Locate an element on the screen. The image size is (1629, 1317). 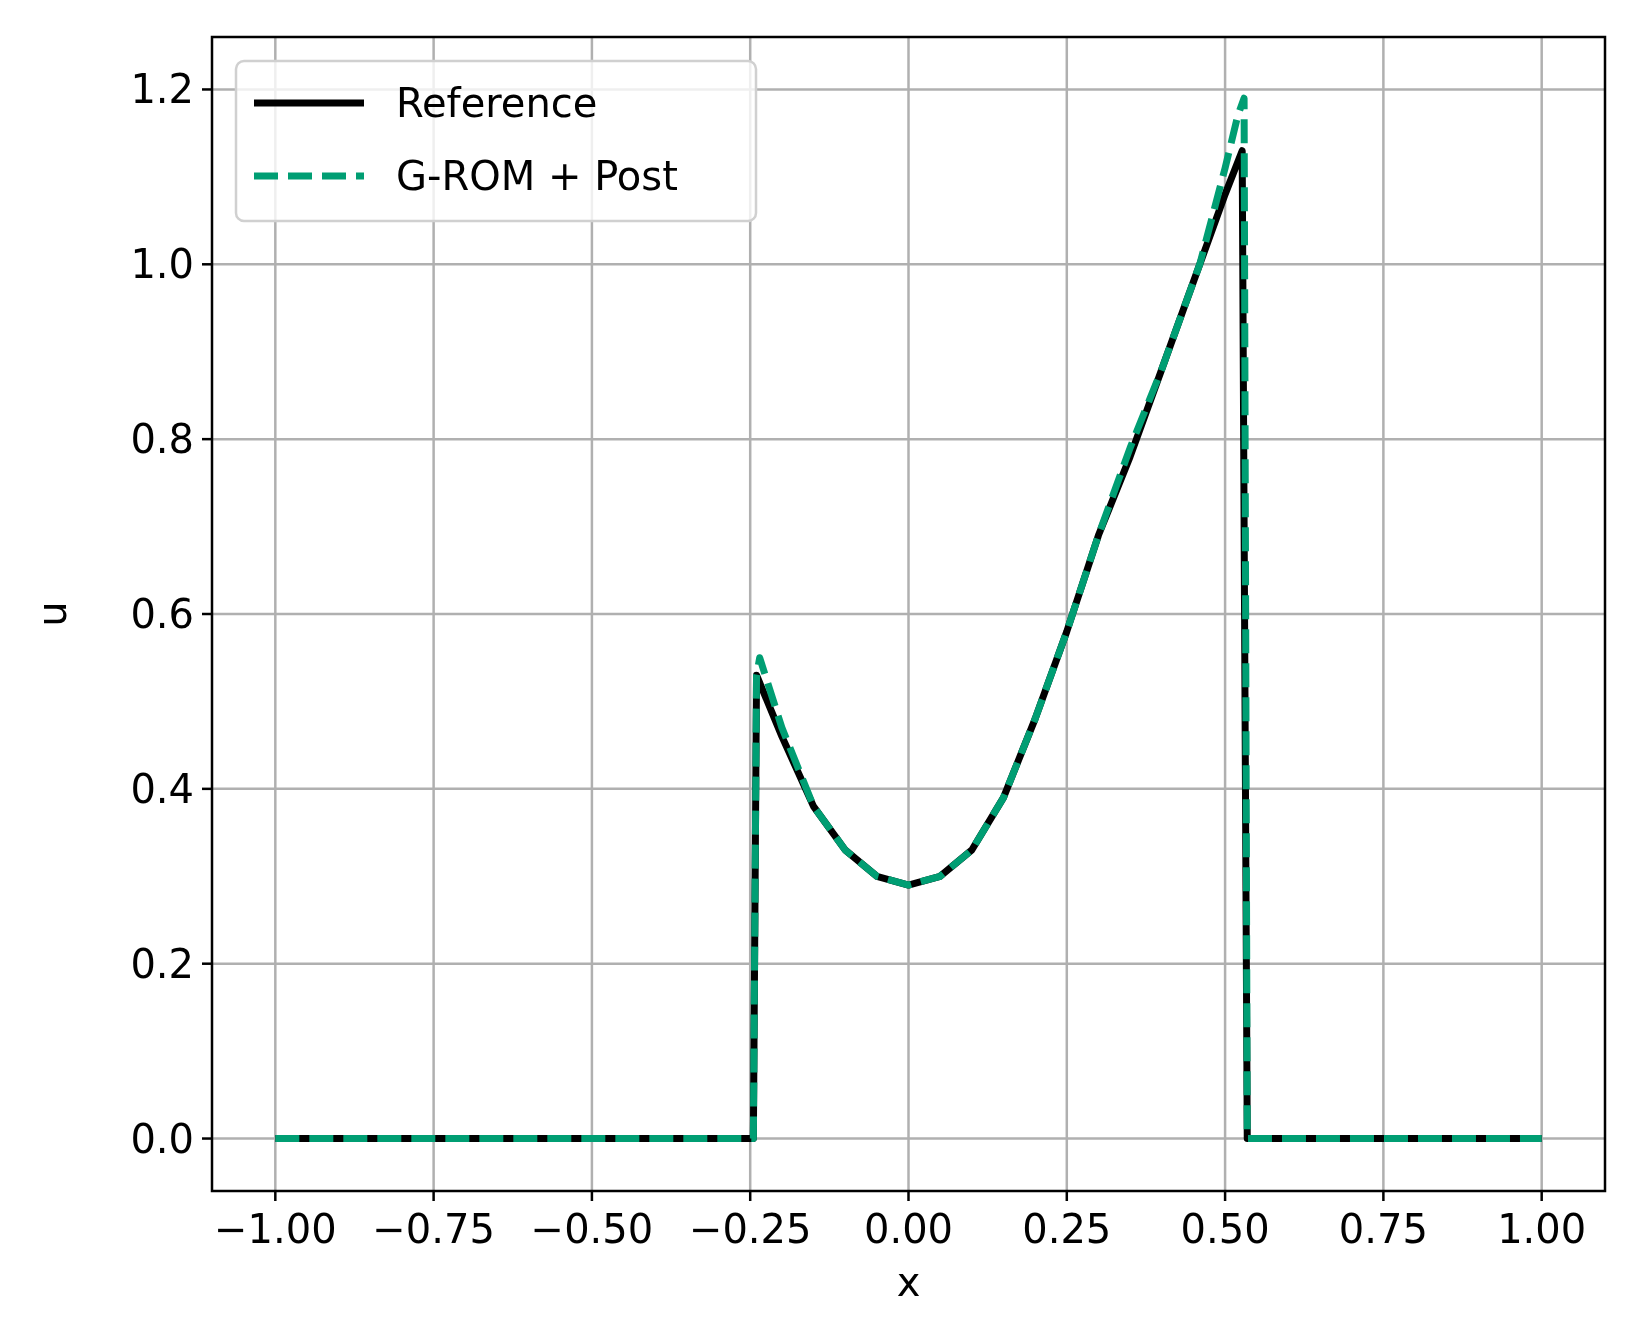
x-tick-label: 1.00 is located at coordinates (1542, 1229).